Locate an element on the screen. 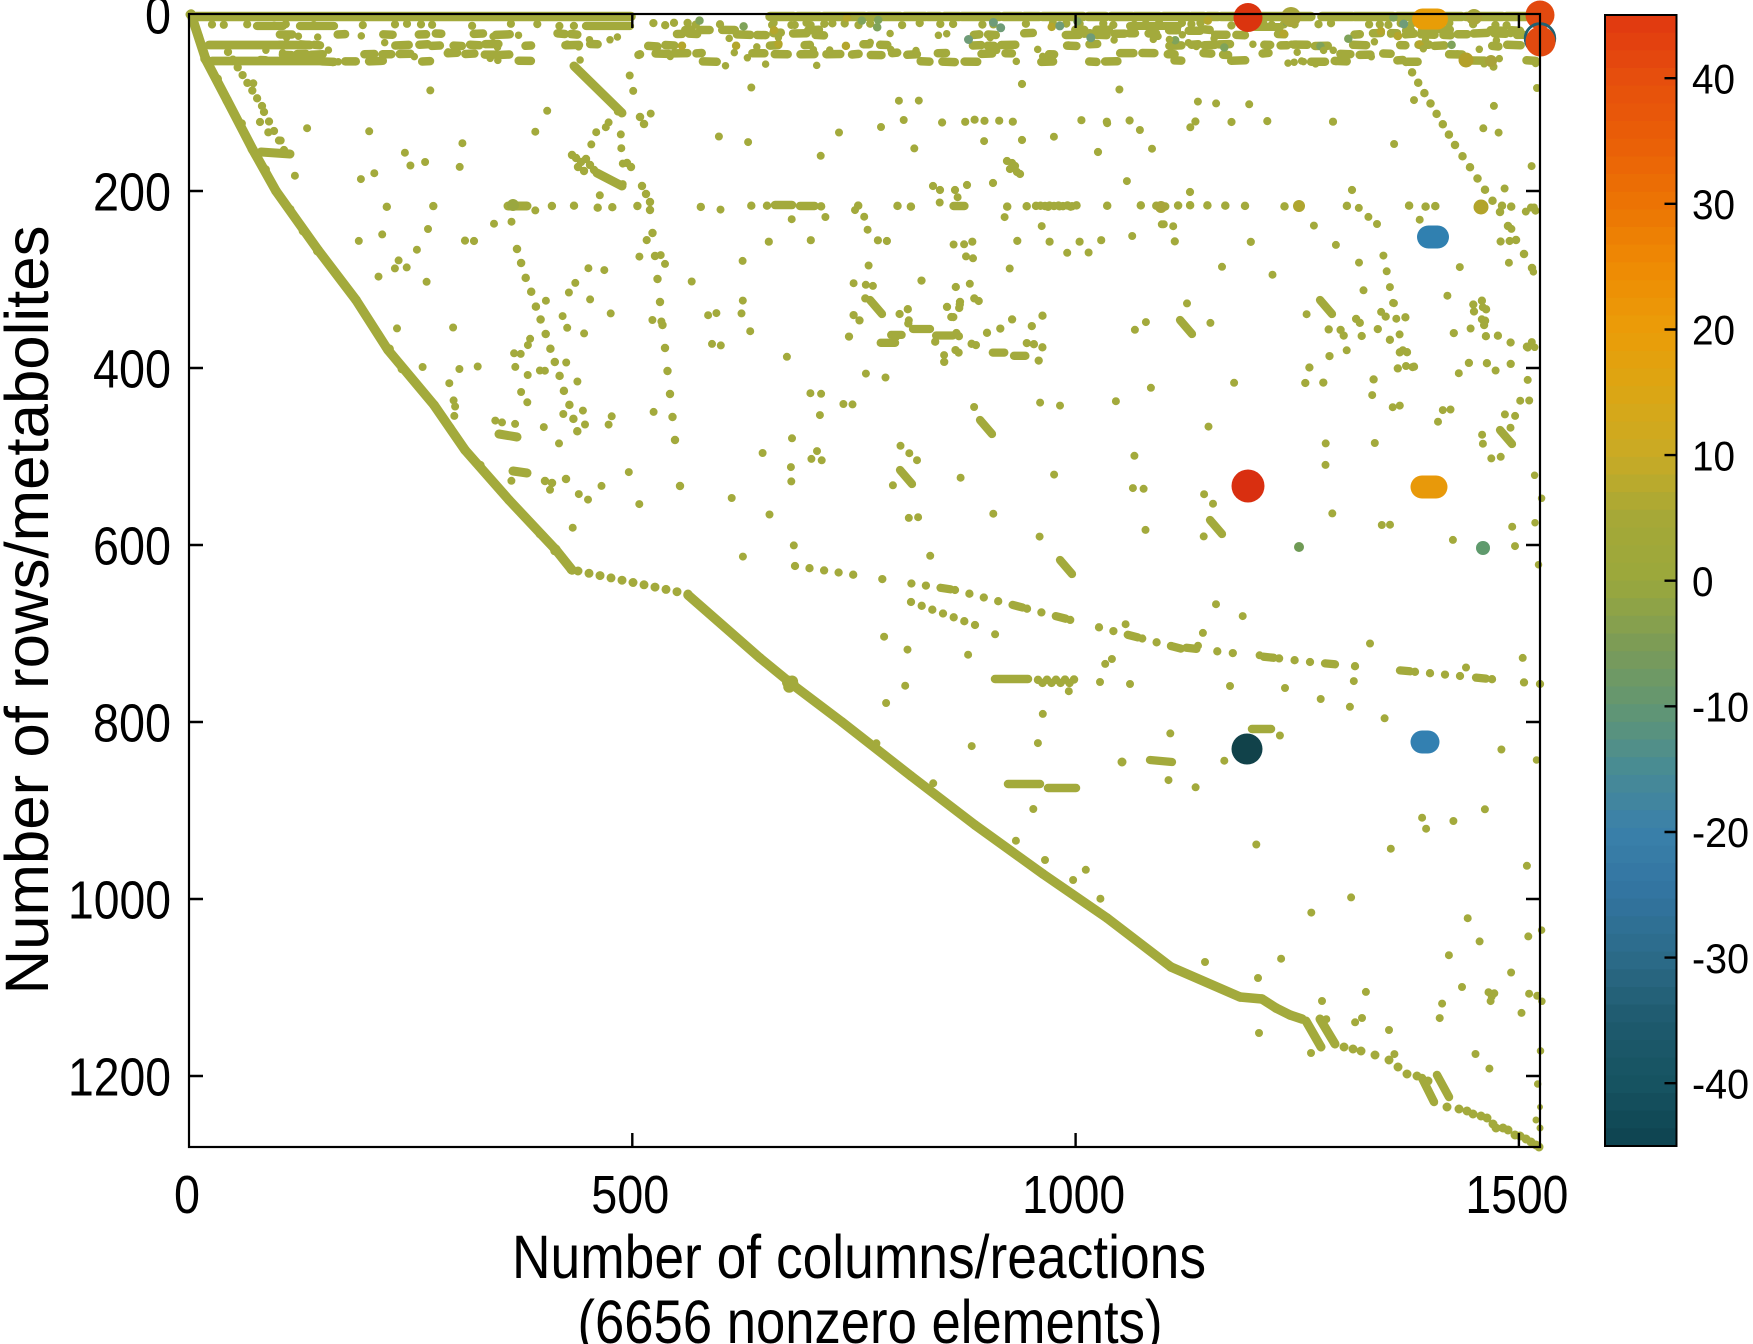 Image resolution: width=1753 pixels, height=1344 pixels. svg-text: 600 is located at coordinates (132, 547).